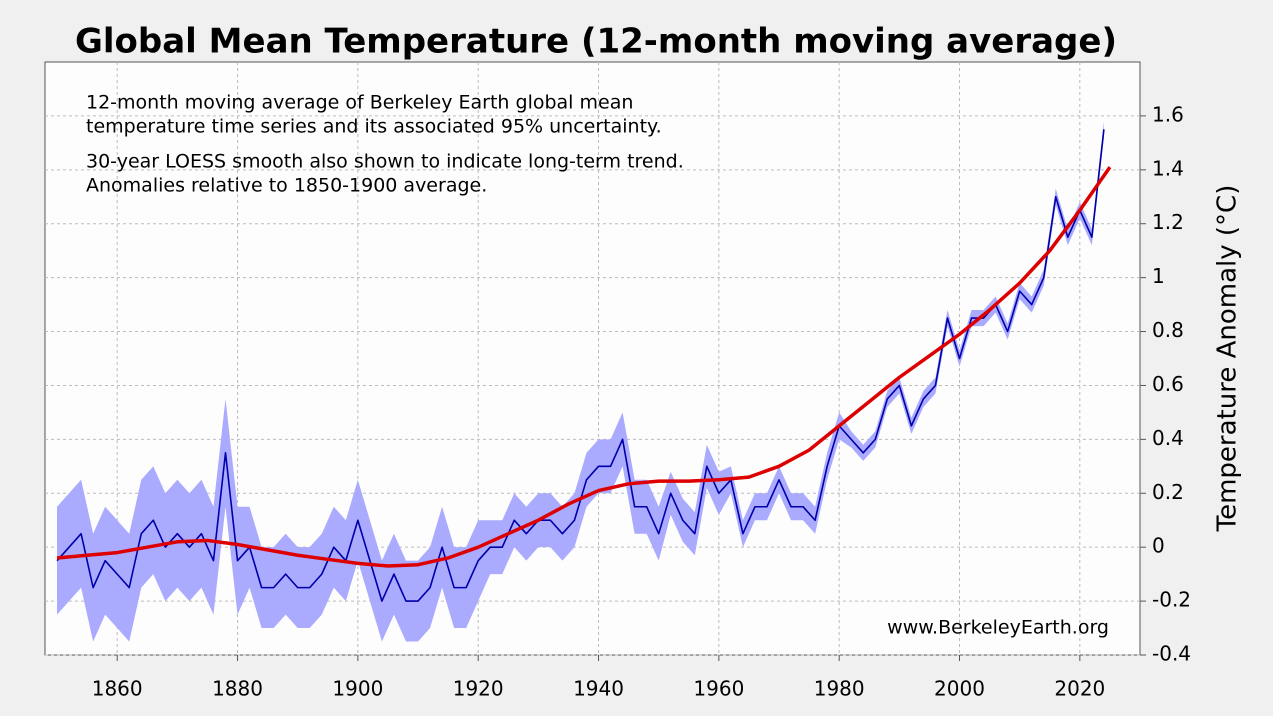 The image size is (1273, 716). I want to click on x-tick-label: 1880, so click(237, 689).